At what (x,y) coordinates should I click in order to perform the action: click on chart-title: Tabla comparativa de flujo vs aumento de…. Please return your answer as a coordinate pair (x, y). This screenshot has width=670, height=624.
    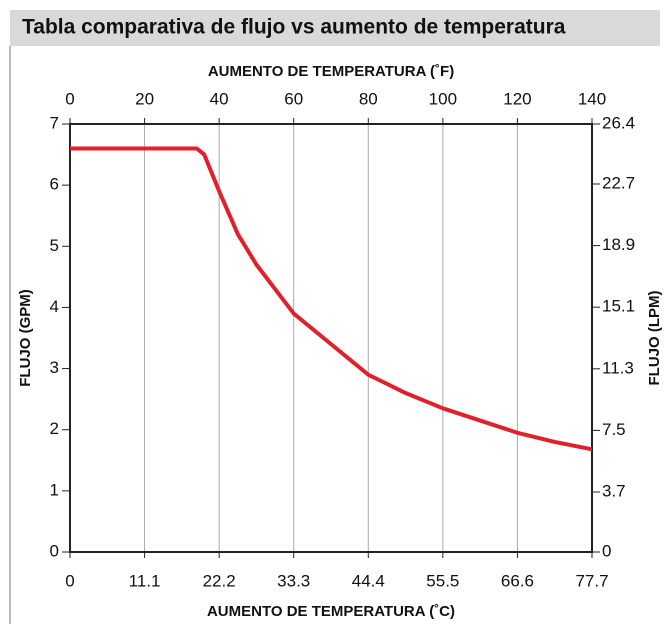
    Looking at the image, I should click on (294, 27).